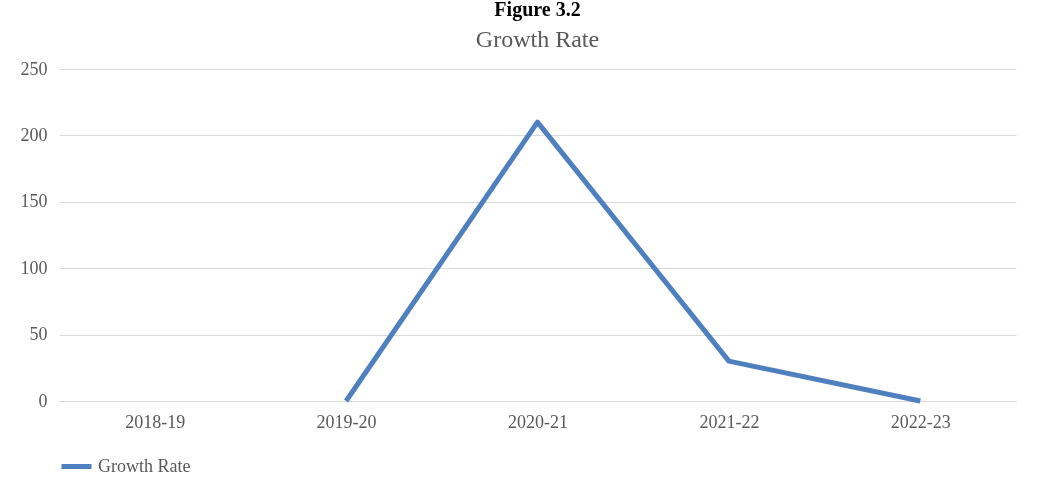  I want to click on x-tick-label: 2022-23, so click(920, 421).